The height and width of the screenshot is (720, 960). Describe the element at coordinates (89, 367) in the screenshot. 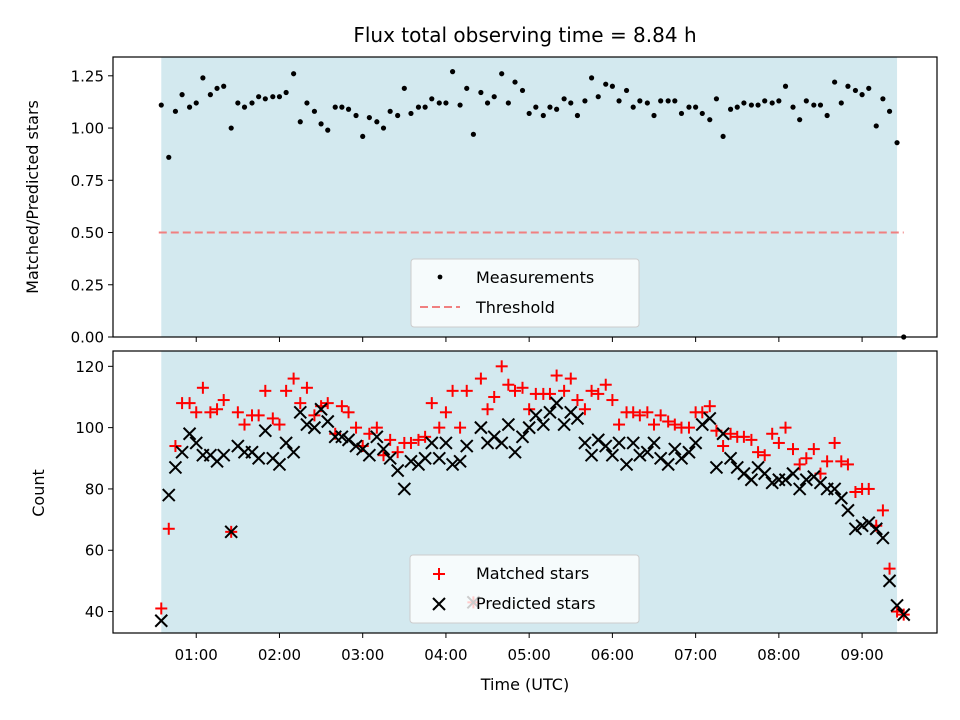

I see `bottom-y-tick-label: 120` at that location.